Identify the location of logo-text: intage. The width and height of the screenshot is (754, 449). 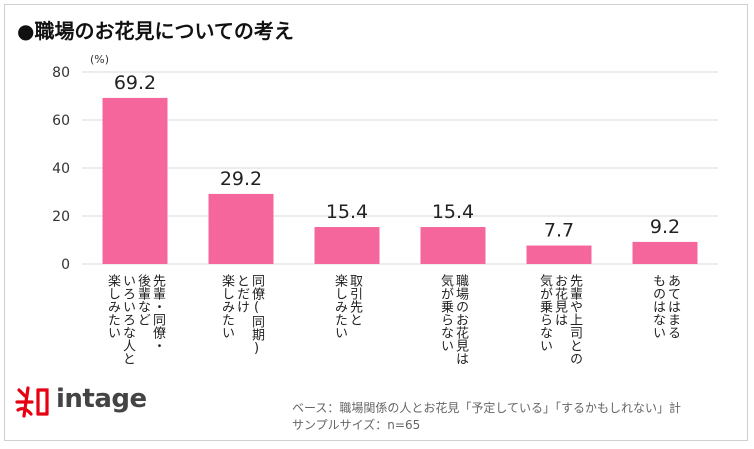
(101, 399).